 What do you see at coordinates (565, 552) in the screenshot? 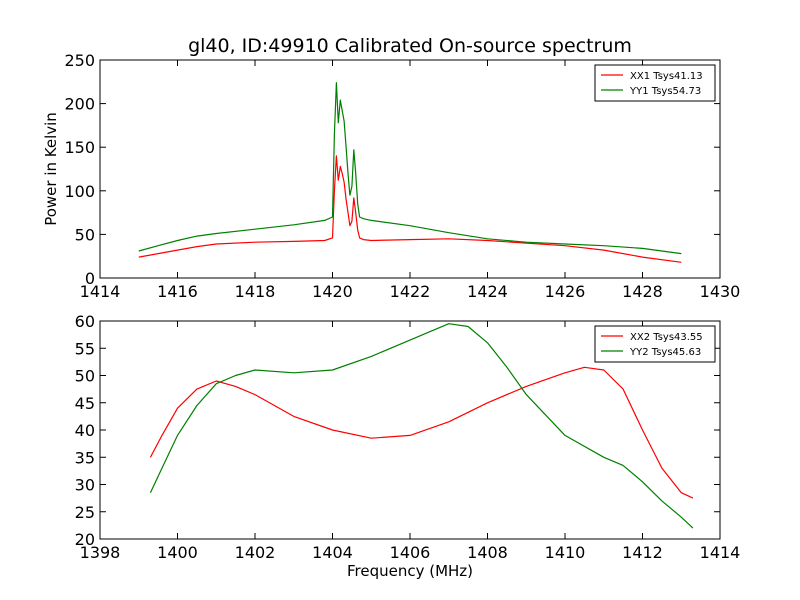
I see `bottom-x-tick-label: 1410` at bounding box center [565, 552].